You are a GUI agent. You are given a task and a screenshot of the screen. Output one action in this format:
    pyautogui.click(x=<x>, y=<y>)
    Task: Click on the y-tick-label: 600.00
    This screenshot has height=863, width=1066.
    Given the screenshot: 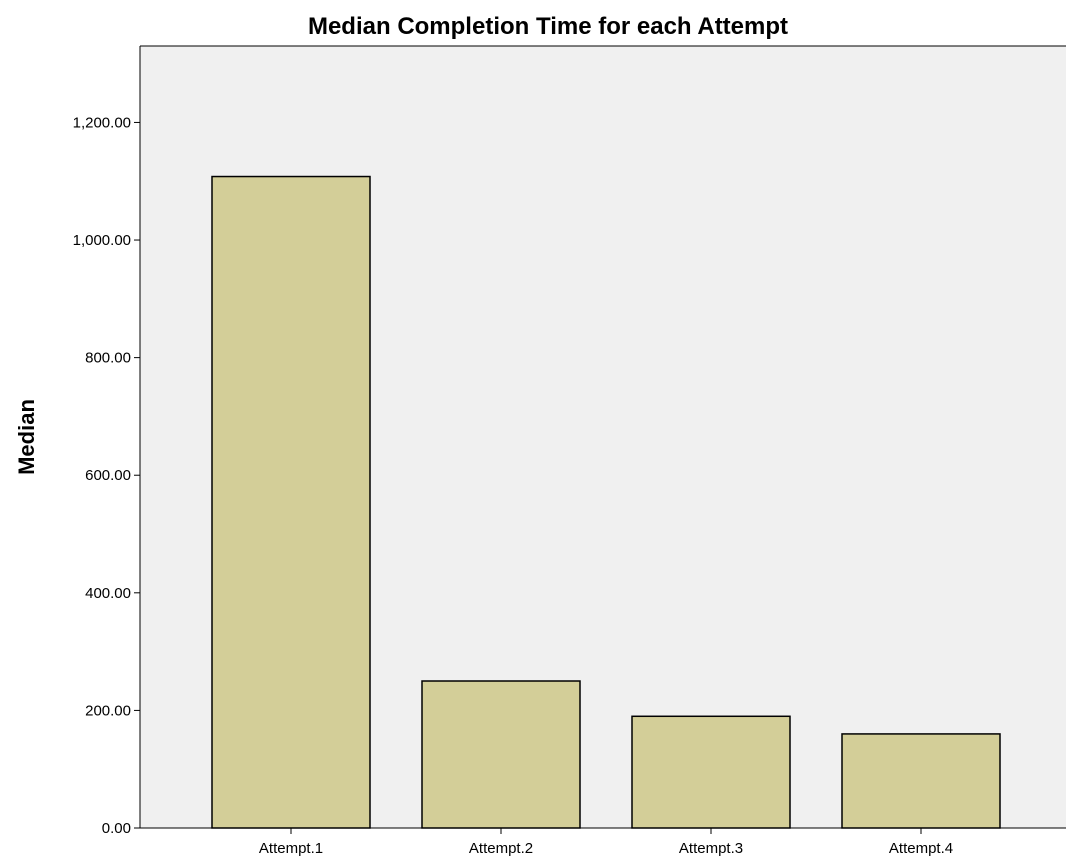 What is the action you would take?
    pyautogui.click(x=108, y=475)
    